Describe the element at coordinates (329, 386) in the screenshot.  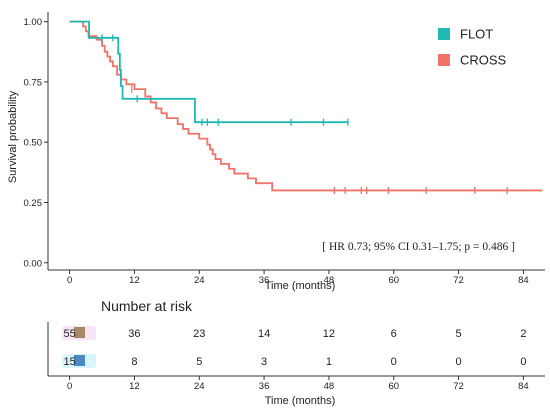
I see `risk-x-tick-label: 48` at that location.